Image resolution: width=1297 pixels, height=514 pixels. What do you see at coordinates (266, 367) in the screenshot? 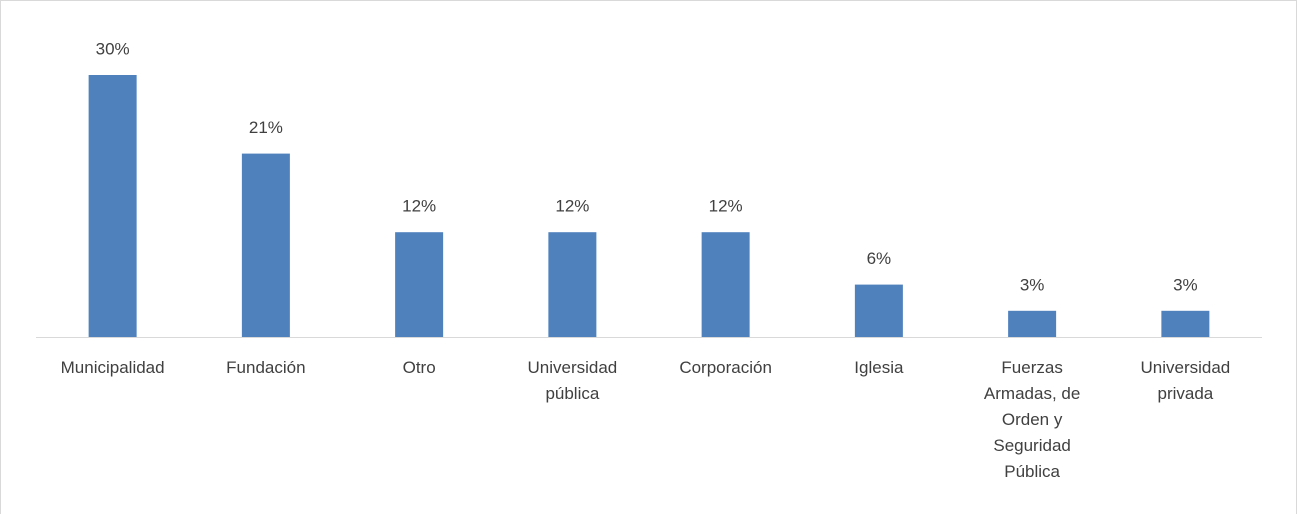
I see `x-tick-label: Fundación` at bounding box center [266, 367].